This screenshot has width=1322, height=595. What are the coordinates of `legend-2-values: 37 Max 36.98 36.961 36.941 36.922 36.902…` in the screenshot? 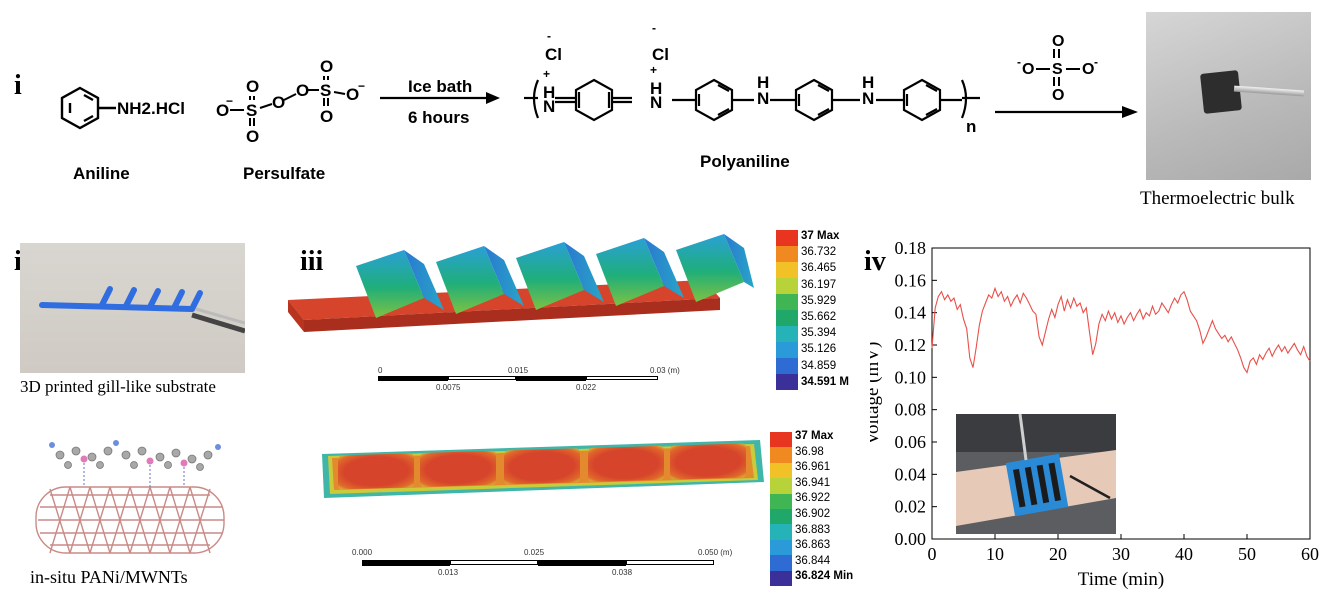 It's located at (824, 506).